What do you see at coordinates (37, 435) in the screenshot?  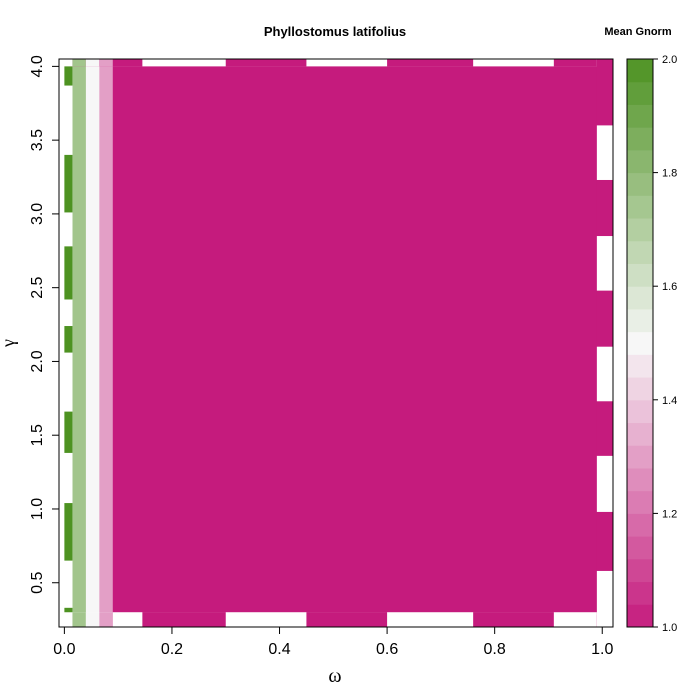 I see `y-tick-label: 1.5` at bounding box center [37, 435].